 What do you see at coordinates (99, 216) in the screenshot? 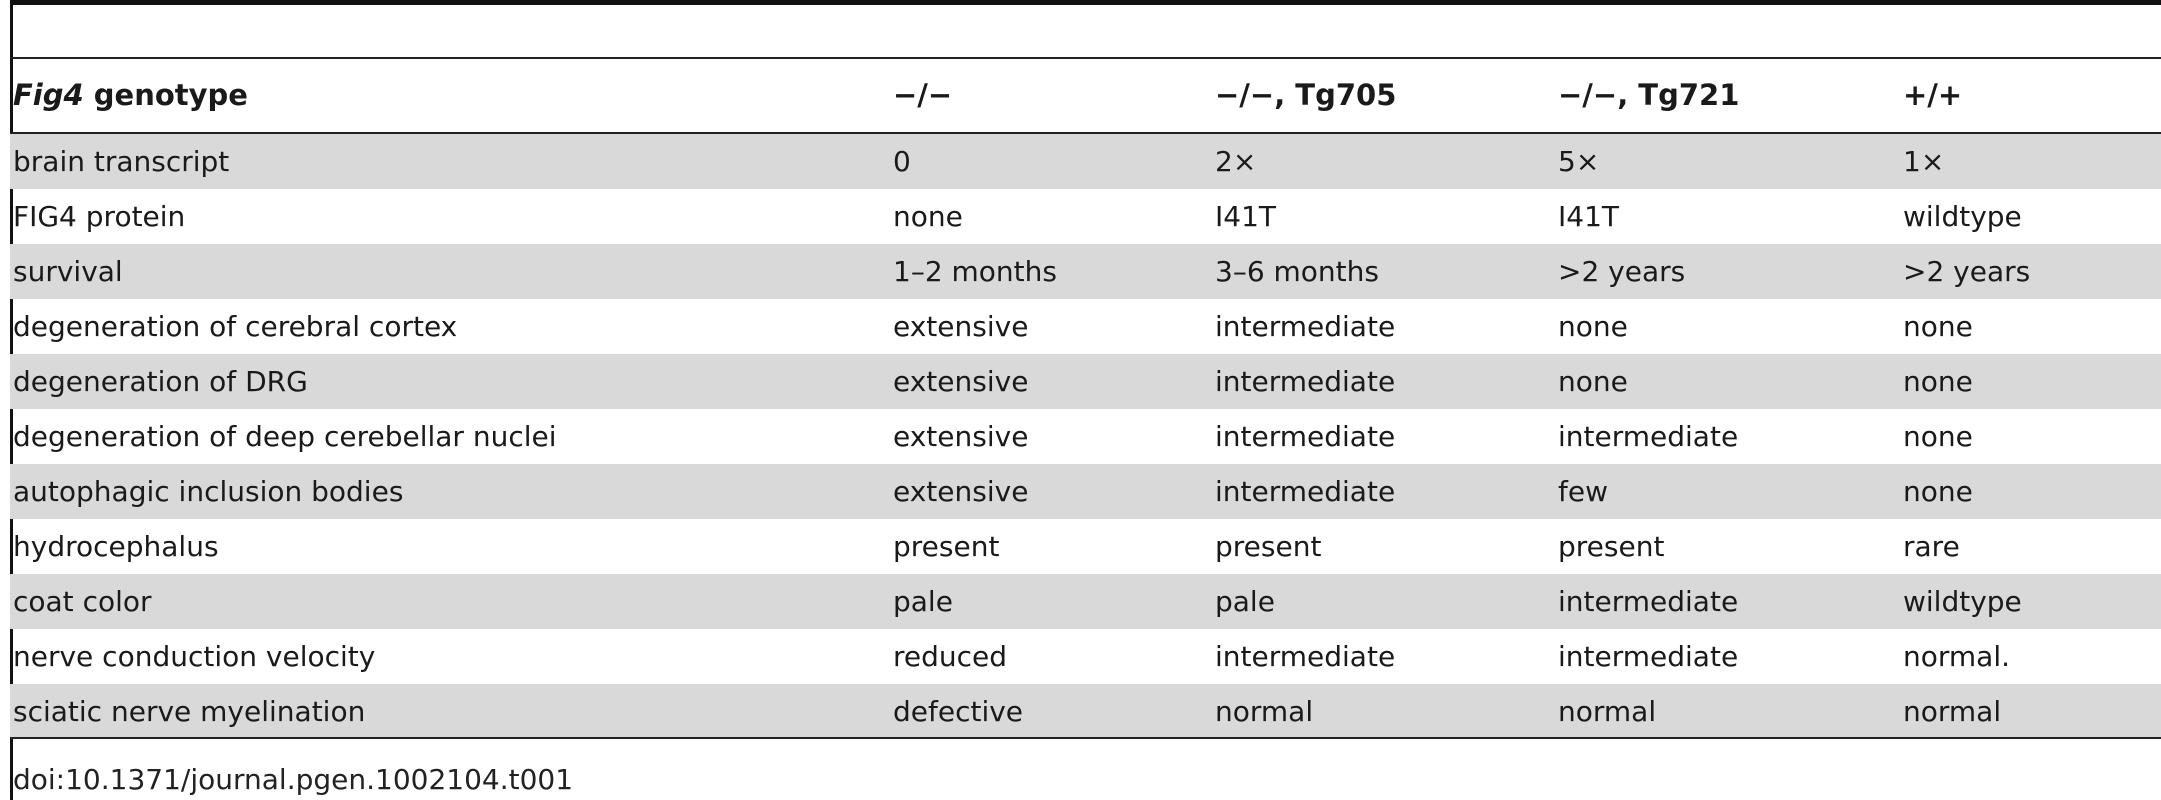
I see `row-label: FIG4 protein` at bounding box center [99, 216].